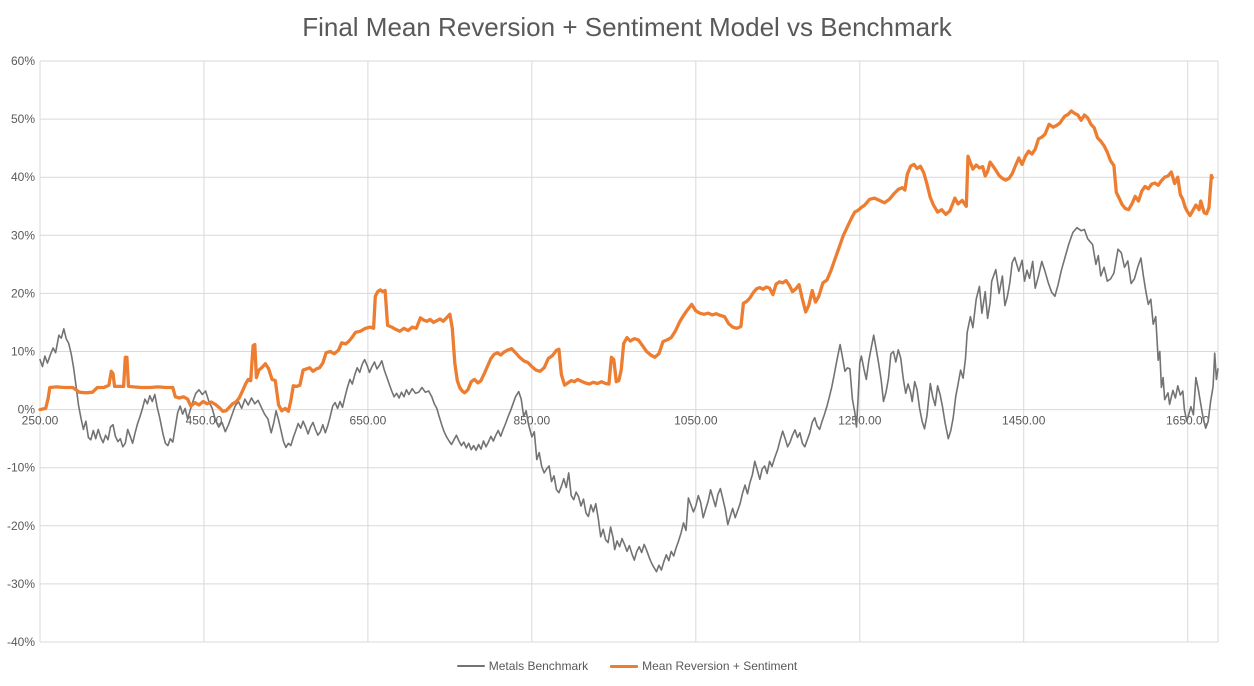  Describe the element at coordinates (23, 293) in the screenshot. I see `y-axis-tick-label: 20%` at that location.